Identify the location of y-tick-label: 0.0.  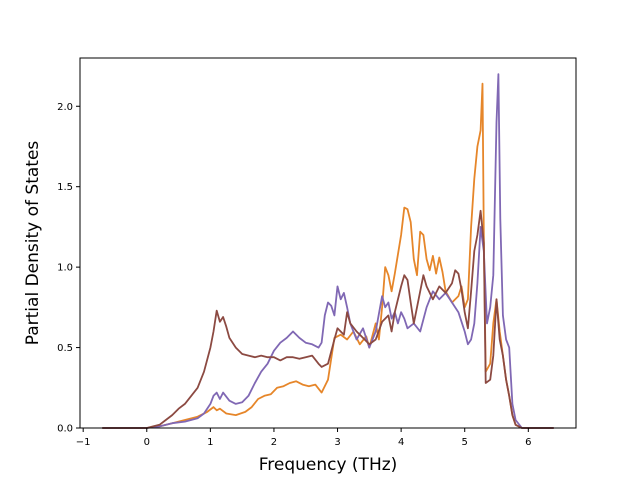
(65, 429).